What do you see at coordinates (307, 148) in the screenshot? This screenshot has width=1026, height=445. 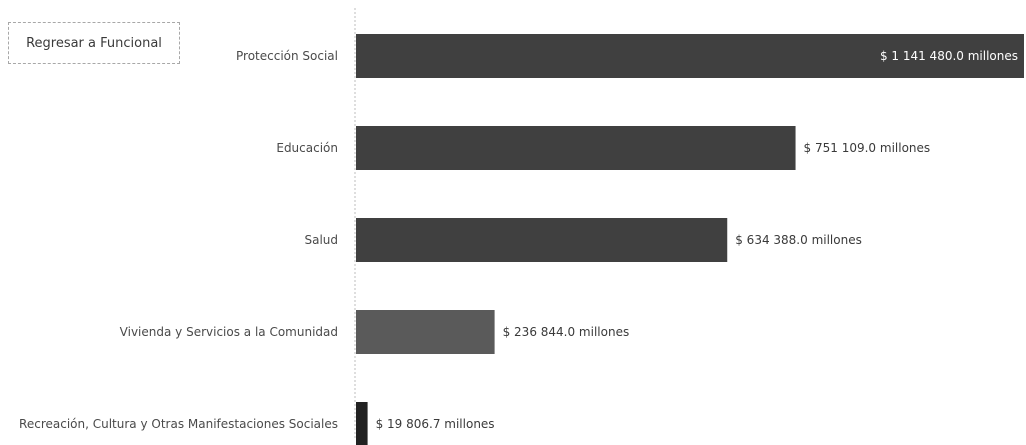 I see `category-label: Educación` at bounding box center [307, 148].